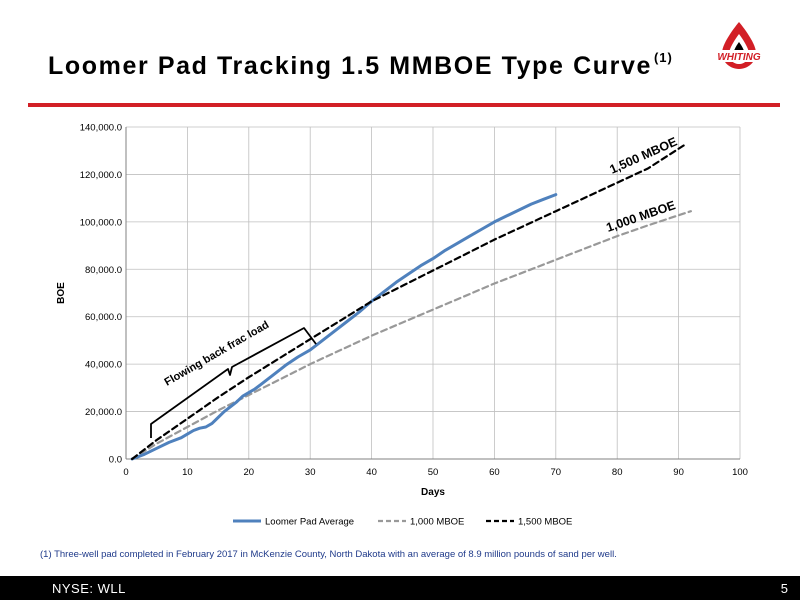 The width and height of the screenshot is (800, 600). I want to click on chart-legend: Loomer Pad Average 1,000 MBOE 1,500 MBOE, so click(402, 522).